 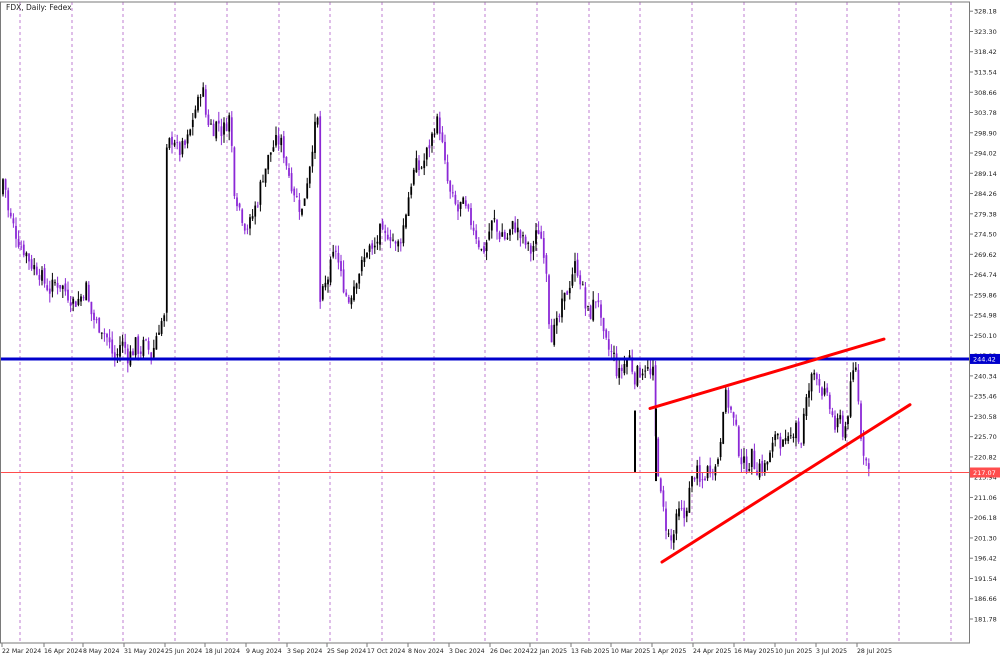 I want to click on time-tick-label-21: 28 Jul 2025, so click(x=874, y=651).